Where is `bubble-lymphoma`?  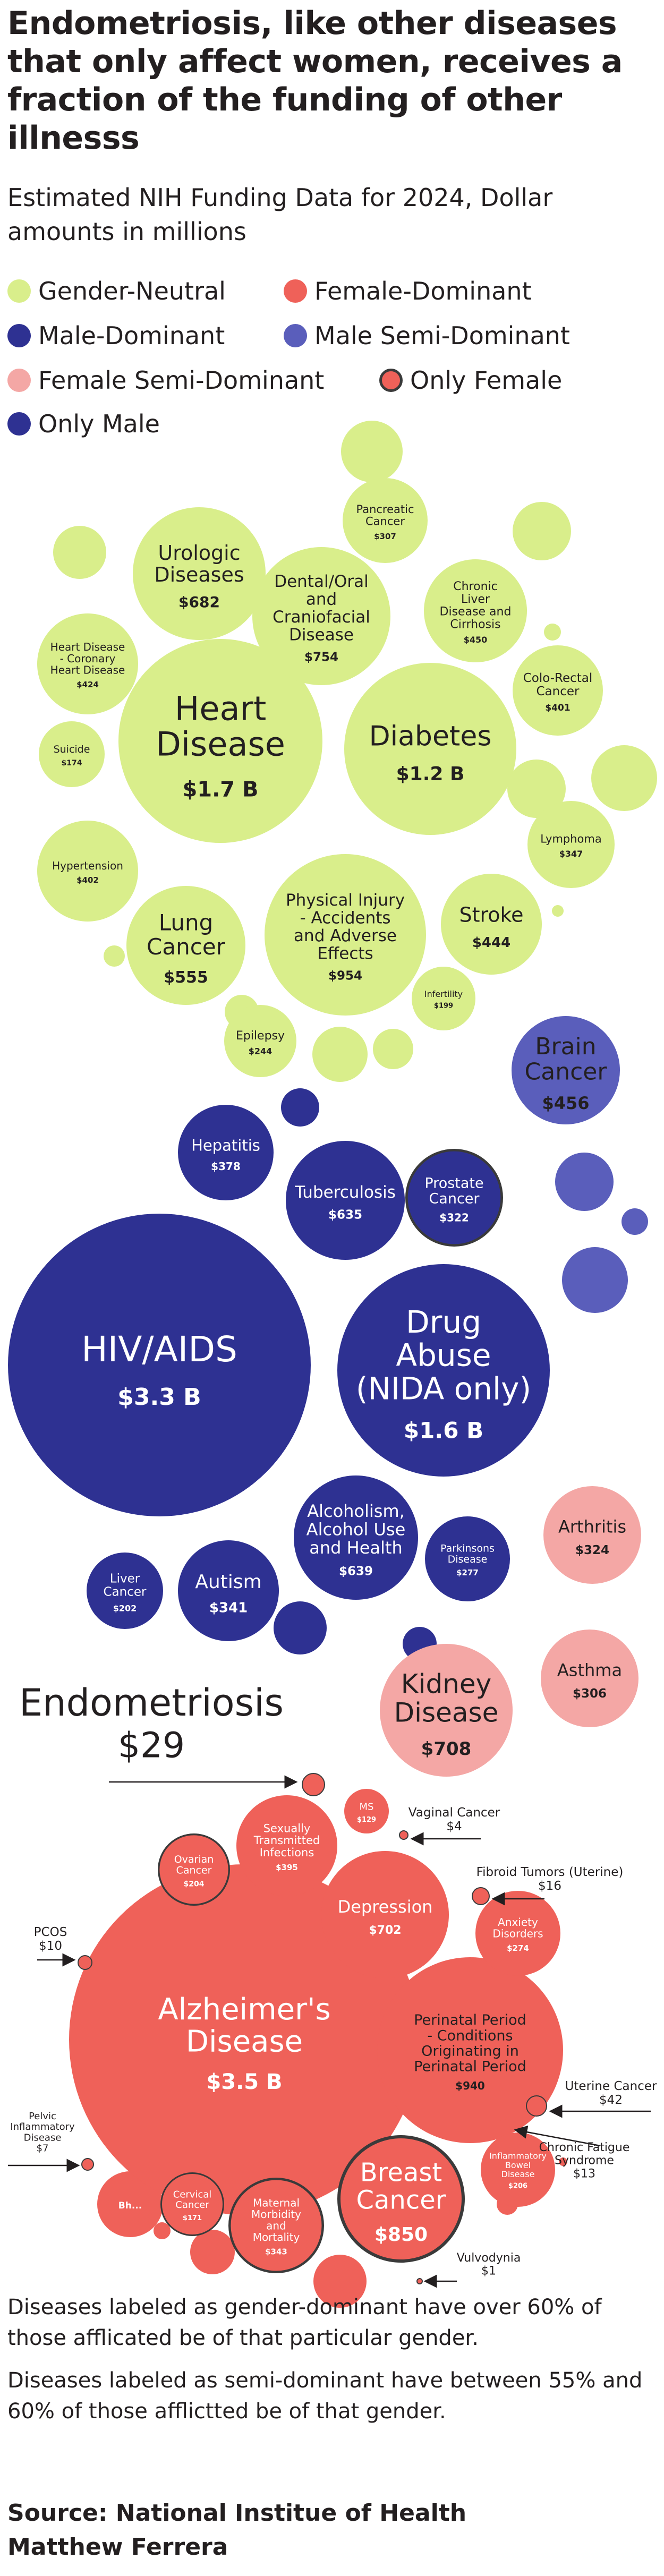 bubble-lymphoma is located at coordinates (571, 845).